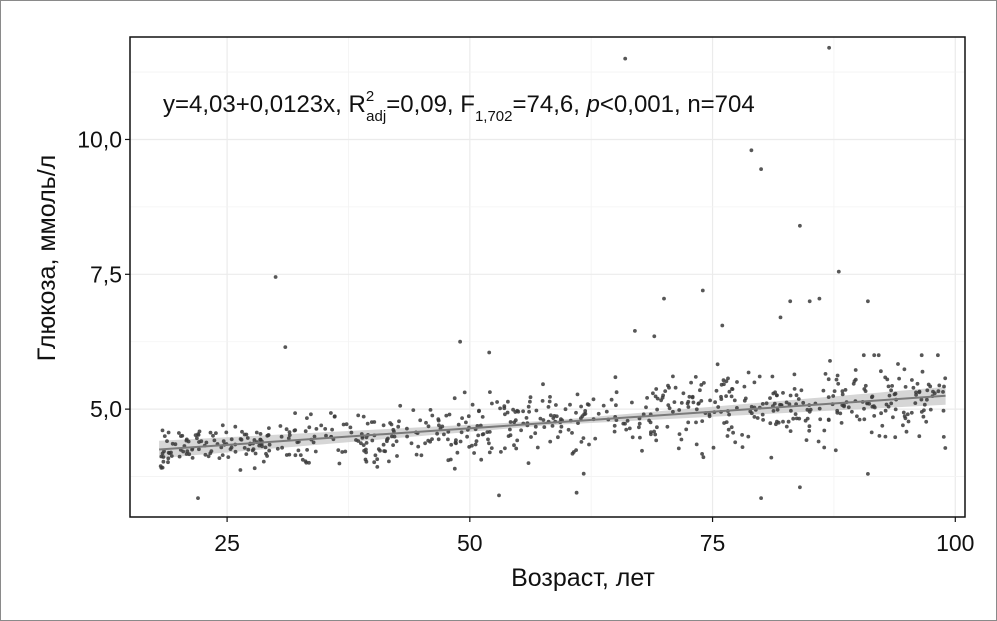 The width and height of the screenshot is (997, 621). What do you see at coordinates (227, 543) in the screenshot?
I see `x-tick-label: 25` at bounding box center [227, 543].